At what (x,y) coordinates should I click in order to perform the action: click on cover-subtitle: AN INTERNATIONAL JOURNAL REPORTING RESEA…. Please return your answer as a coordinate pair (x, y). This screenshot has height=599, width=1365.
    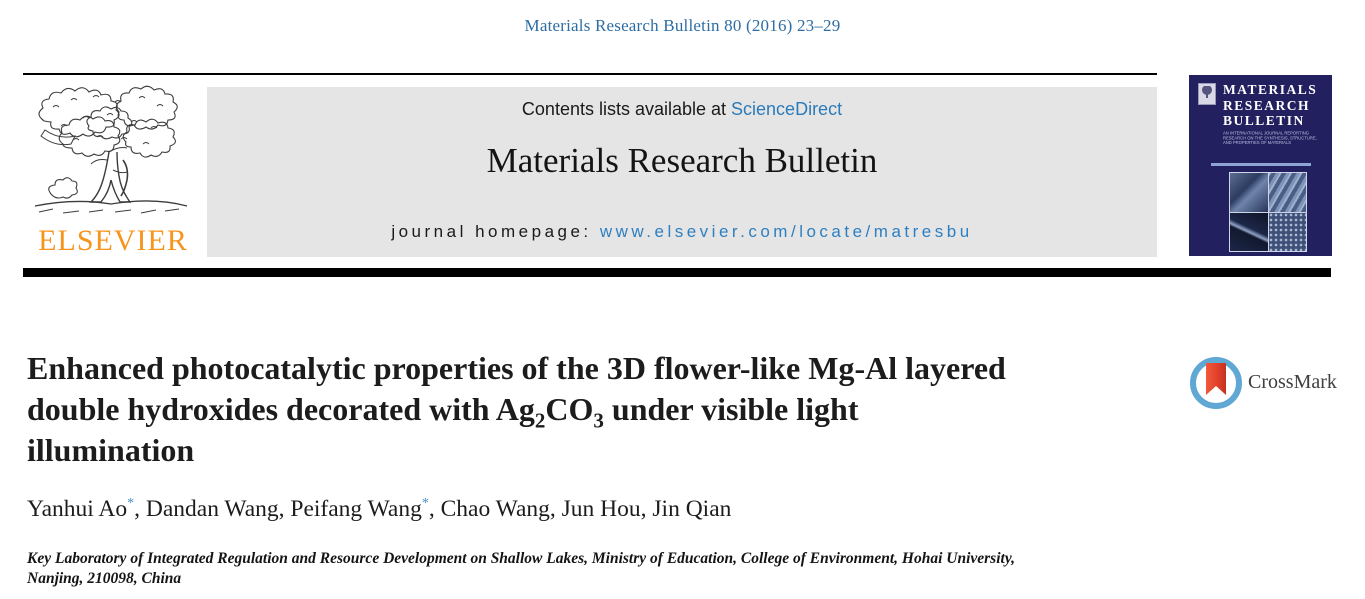
    Looking at the image, I should click on (1270, 138).